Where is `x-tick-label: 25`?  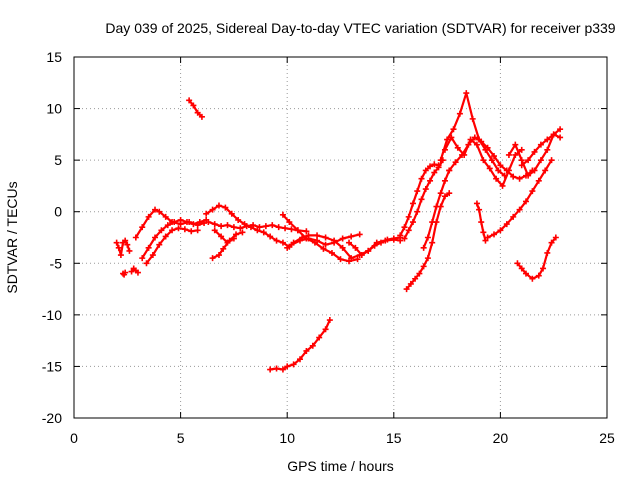 x-tick-label: 25 is located at coordinates (607, 438).